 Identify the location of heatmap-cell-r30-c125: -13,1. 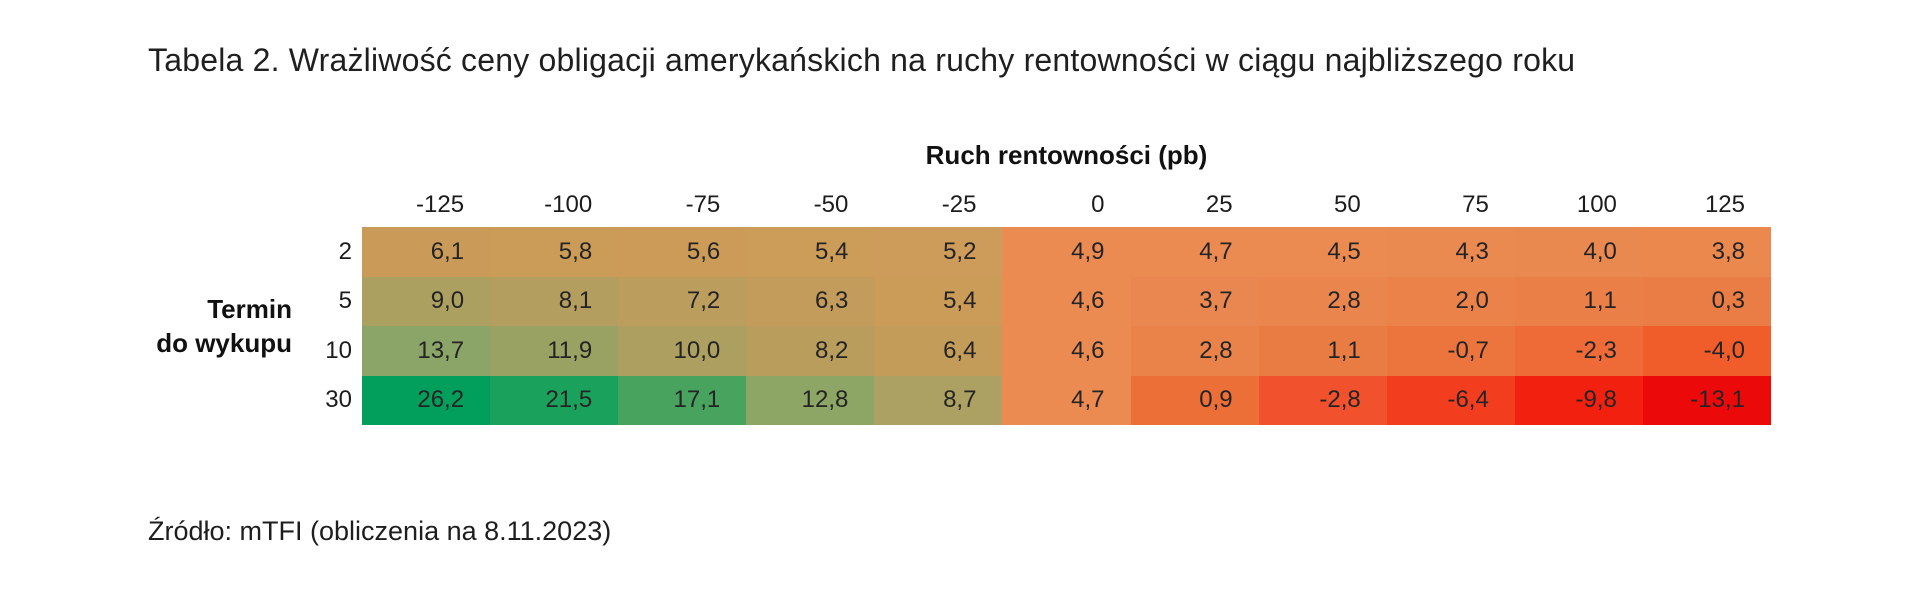
(1706, 400).